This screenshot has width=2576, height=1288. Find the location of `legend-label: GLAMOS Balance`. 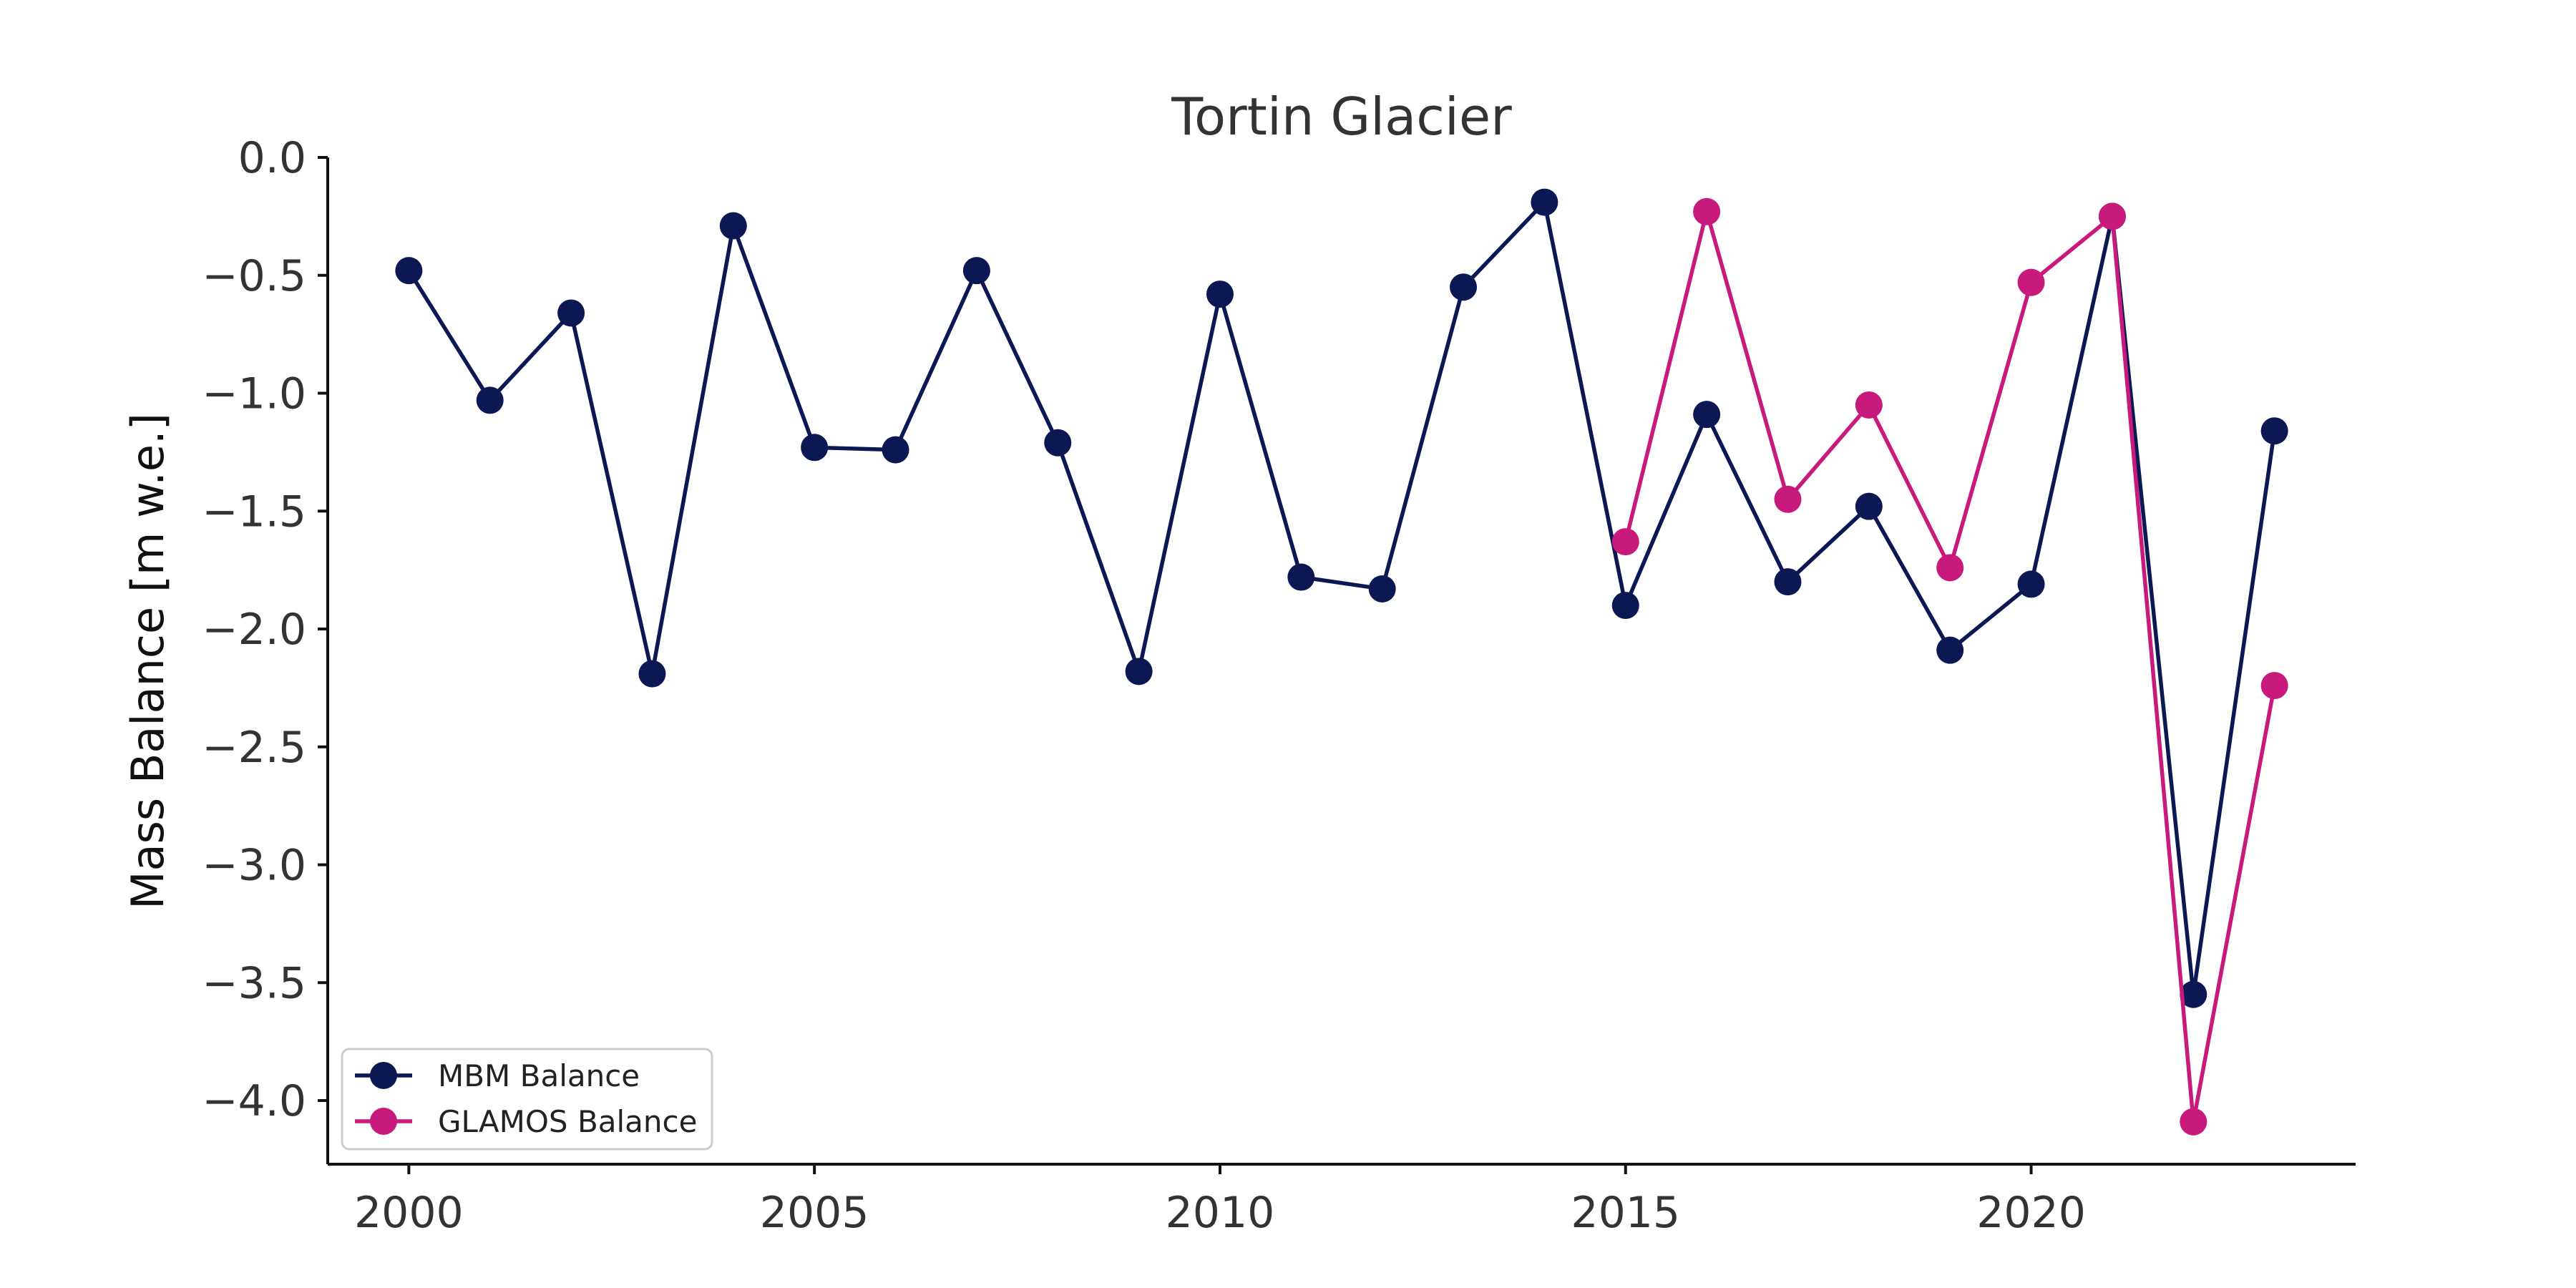

legend-label: GLAMOS Balance is located at coordinates (567, 1121).